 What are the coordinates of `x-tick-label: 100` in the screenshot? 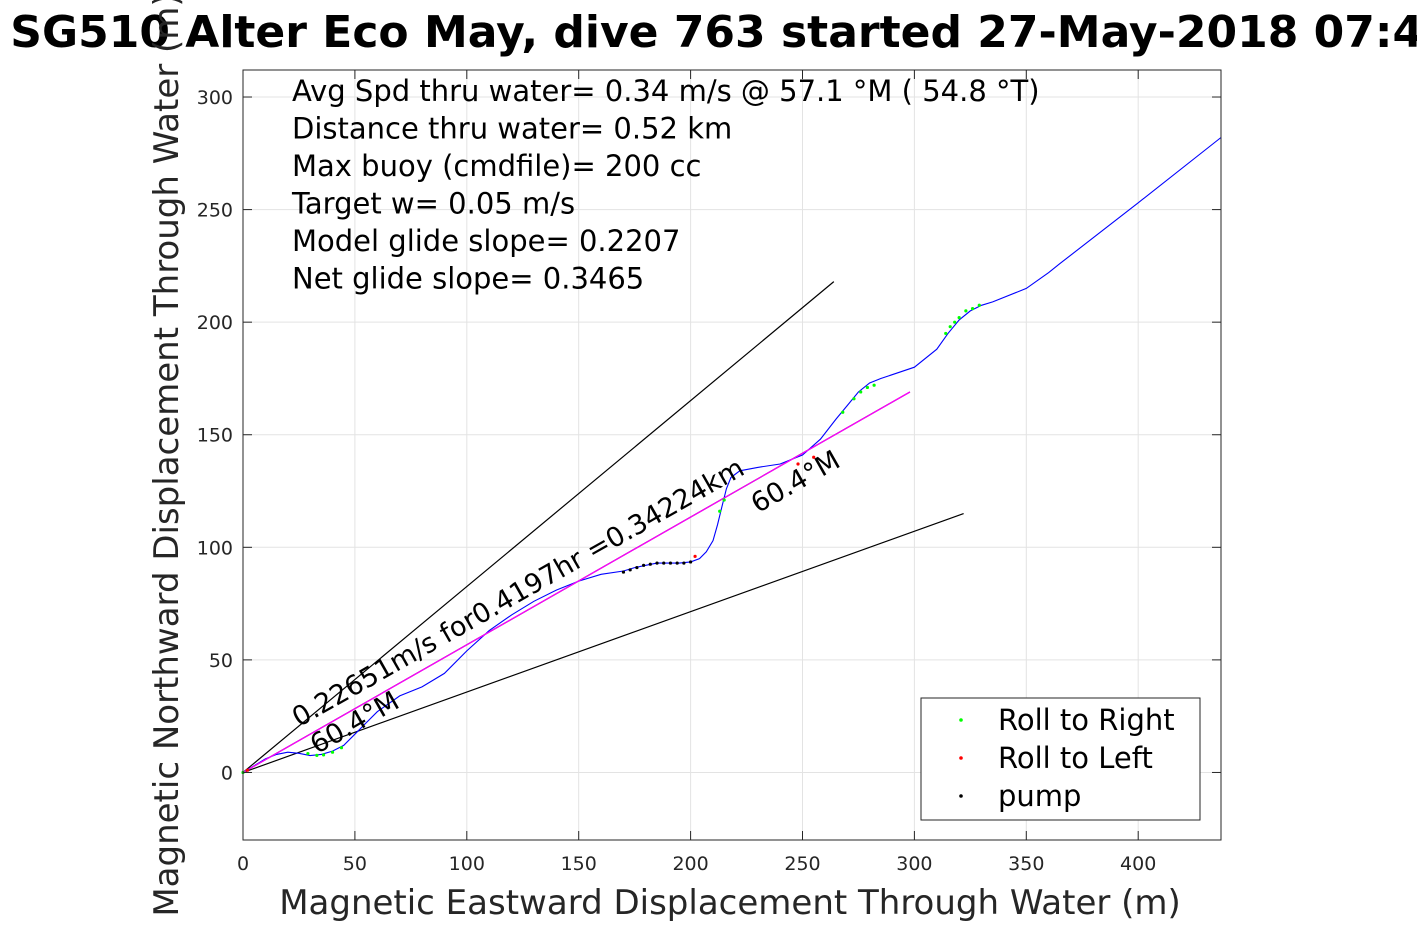 It's located at (467, 864).